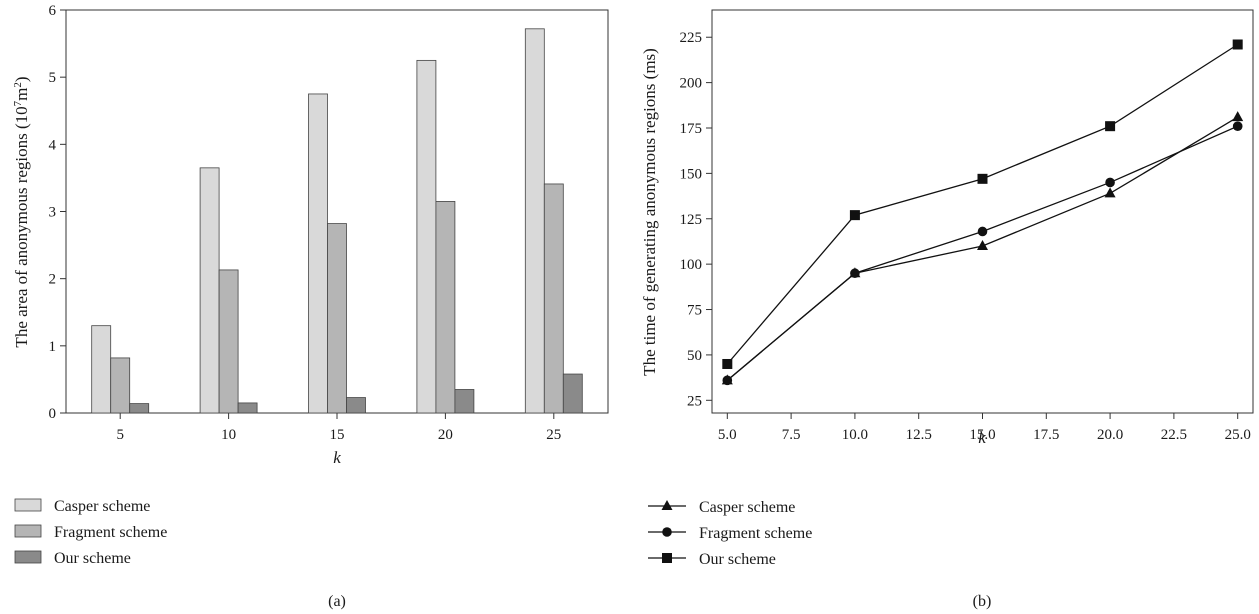  Describe the element at coordinates (337, 457) in the screenshot. I see `bar-chart-x-axis-title: k` at that location.